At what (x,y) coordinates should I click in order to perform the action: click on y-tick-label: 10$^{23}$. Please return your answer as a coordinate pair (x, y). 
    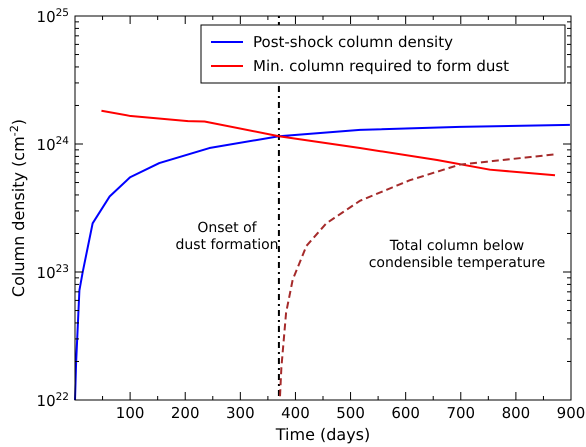
    Looking at the image, I should click on (52, 272).